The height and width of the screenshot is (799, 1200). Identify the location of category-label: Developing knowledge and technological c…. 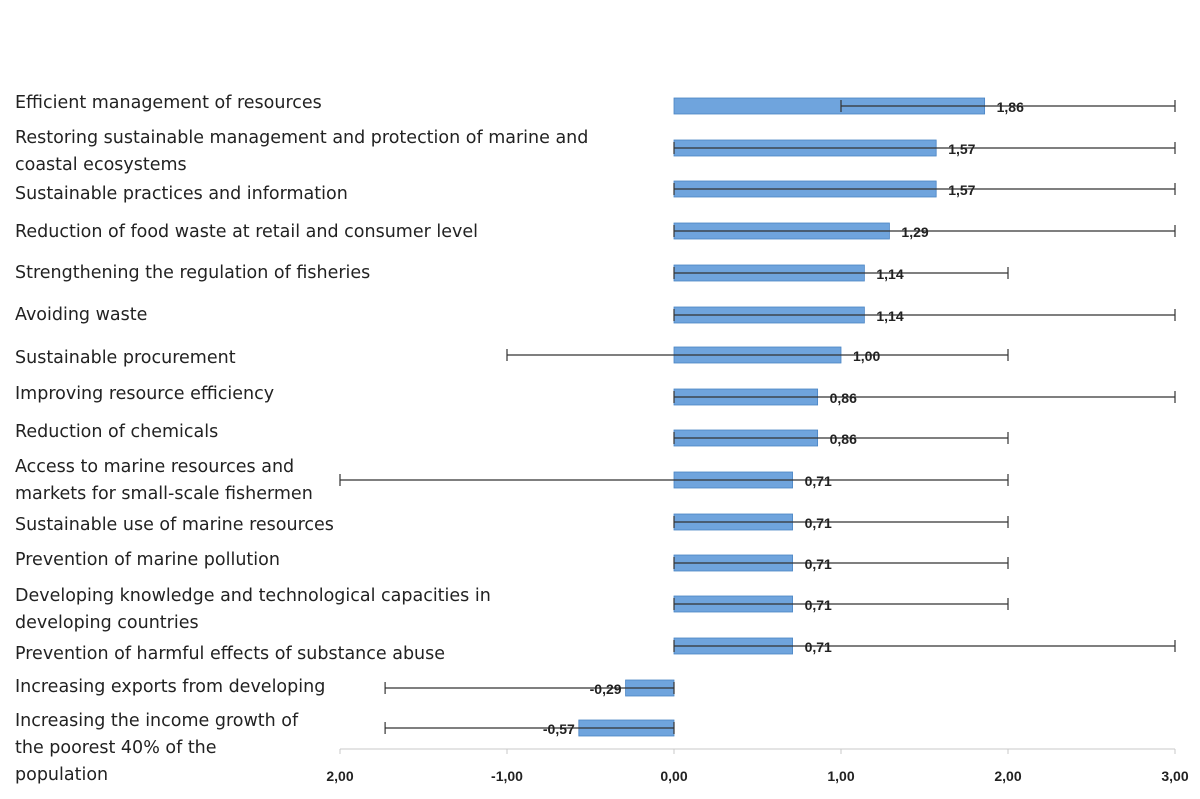
(253, 596).